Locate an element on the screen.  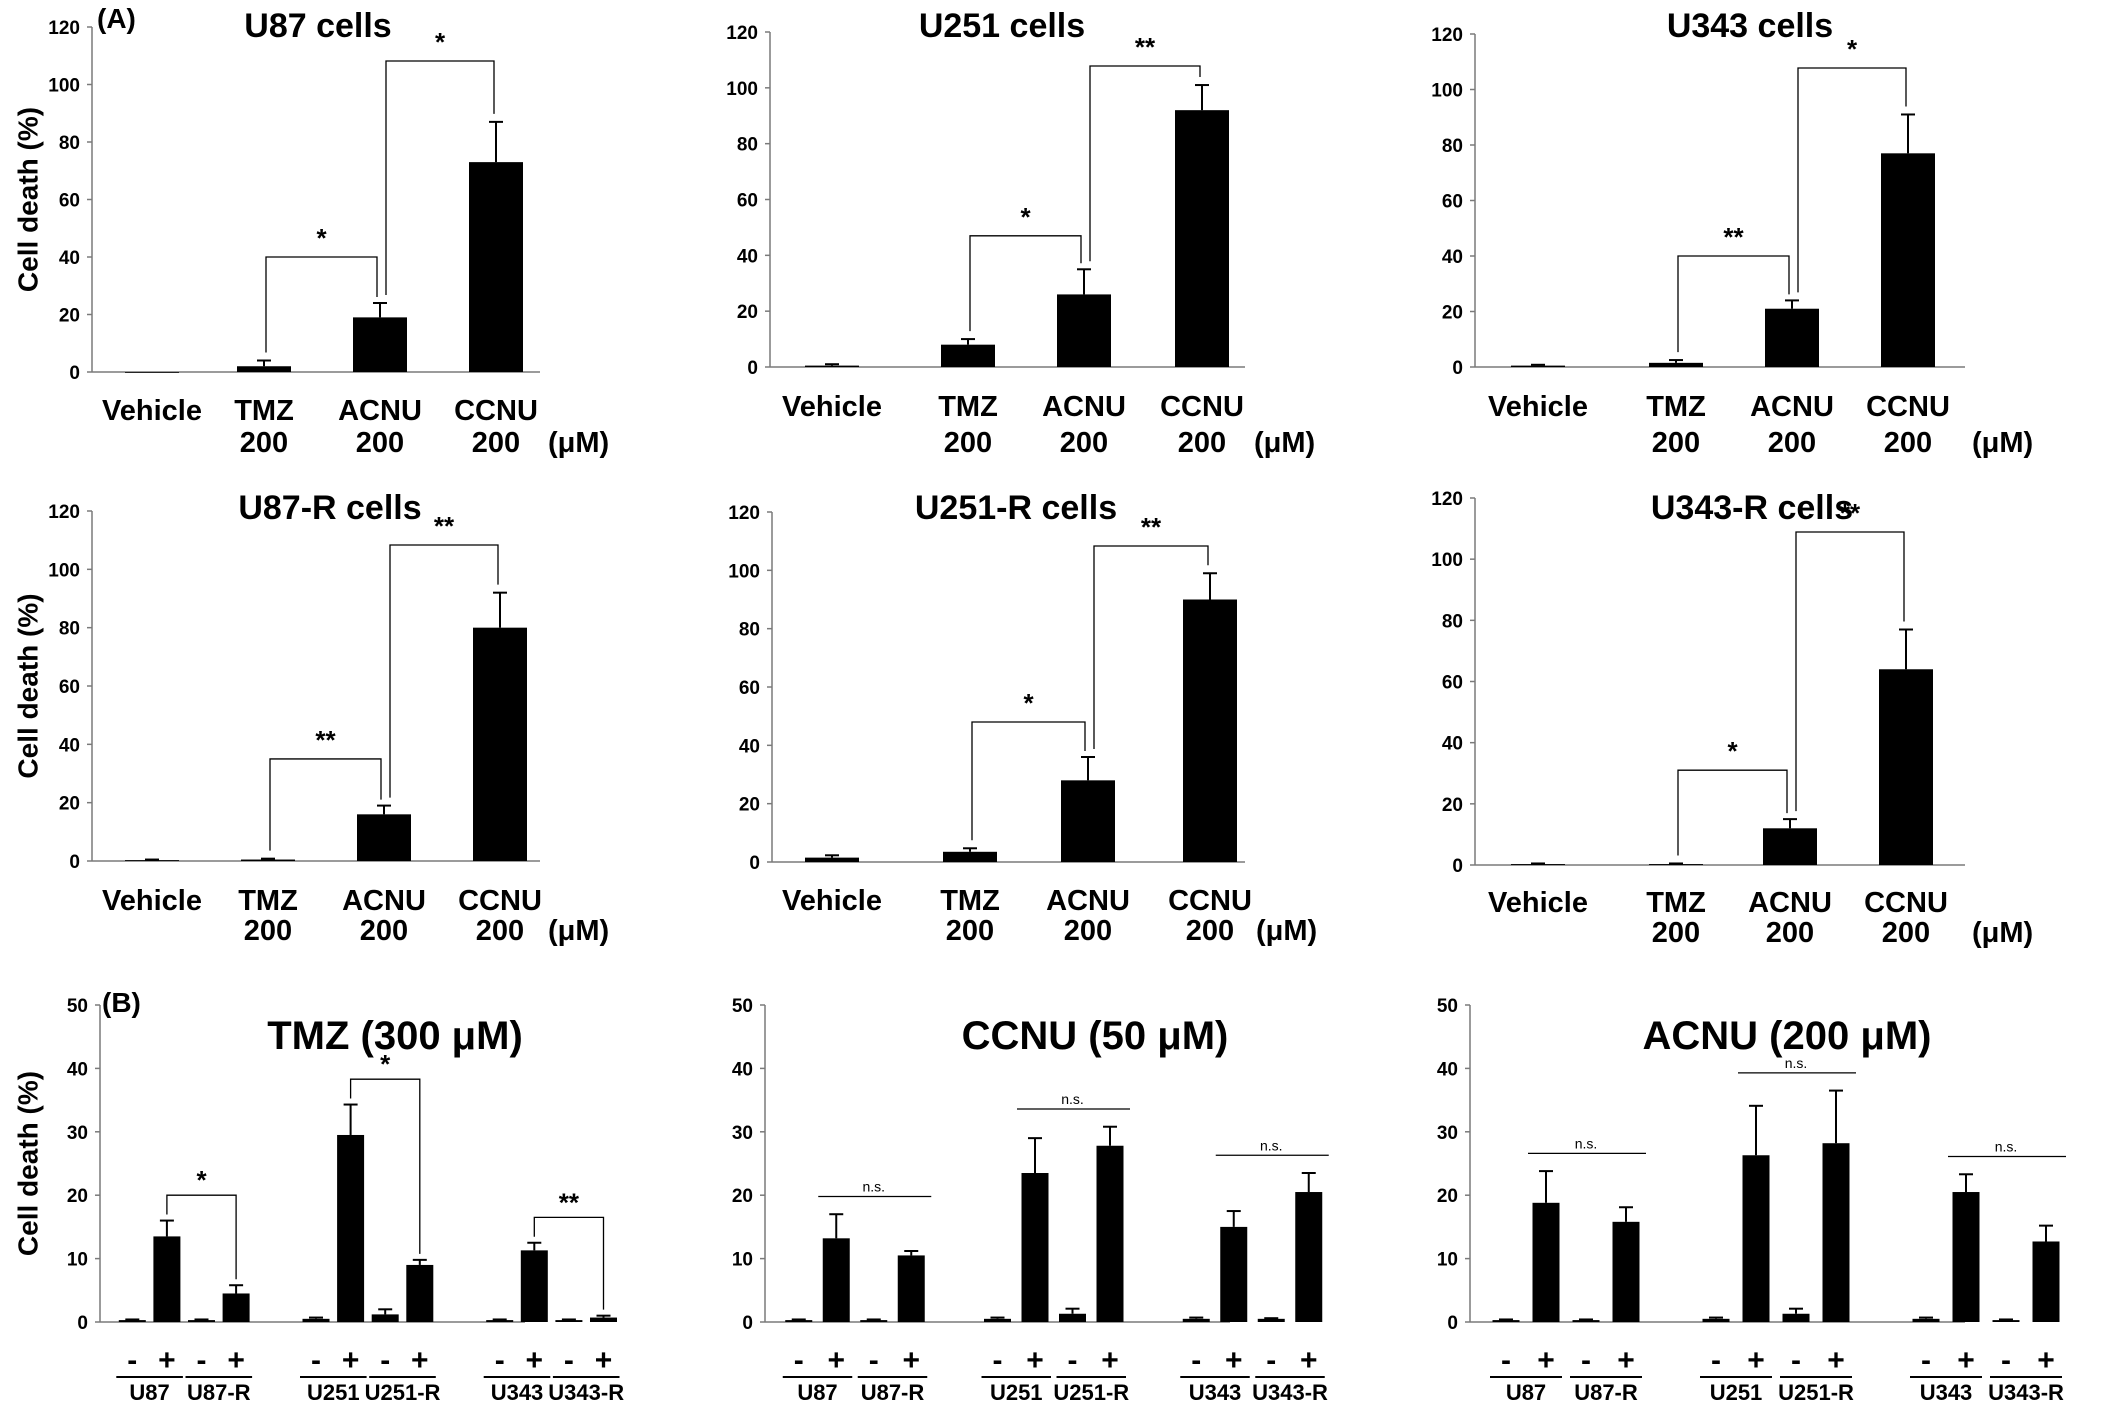
y-tick-label: 10 is located at coordinates (742, 1260).